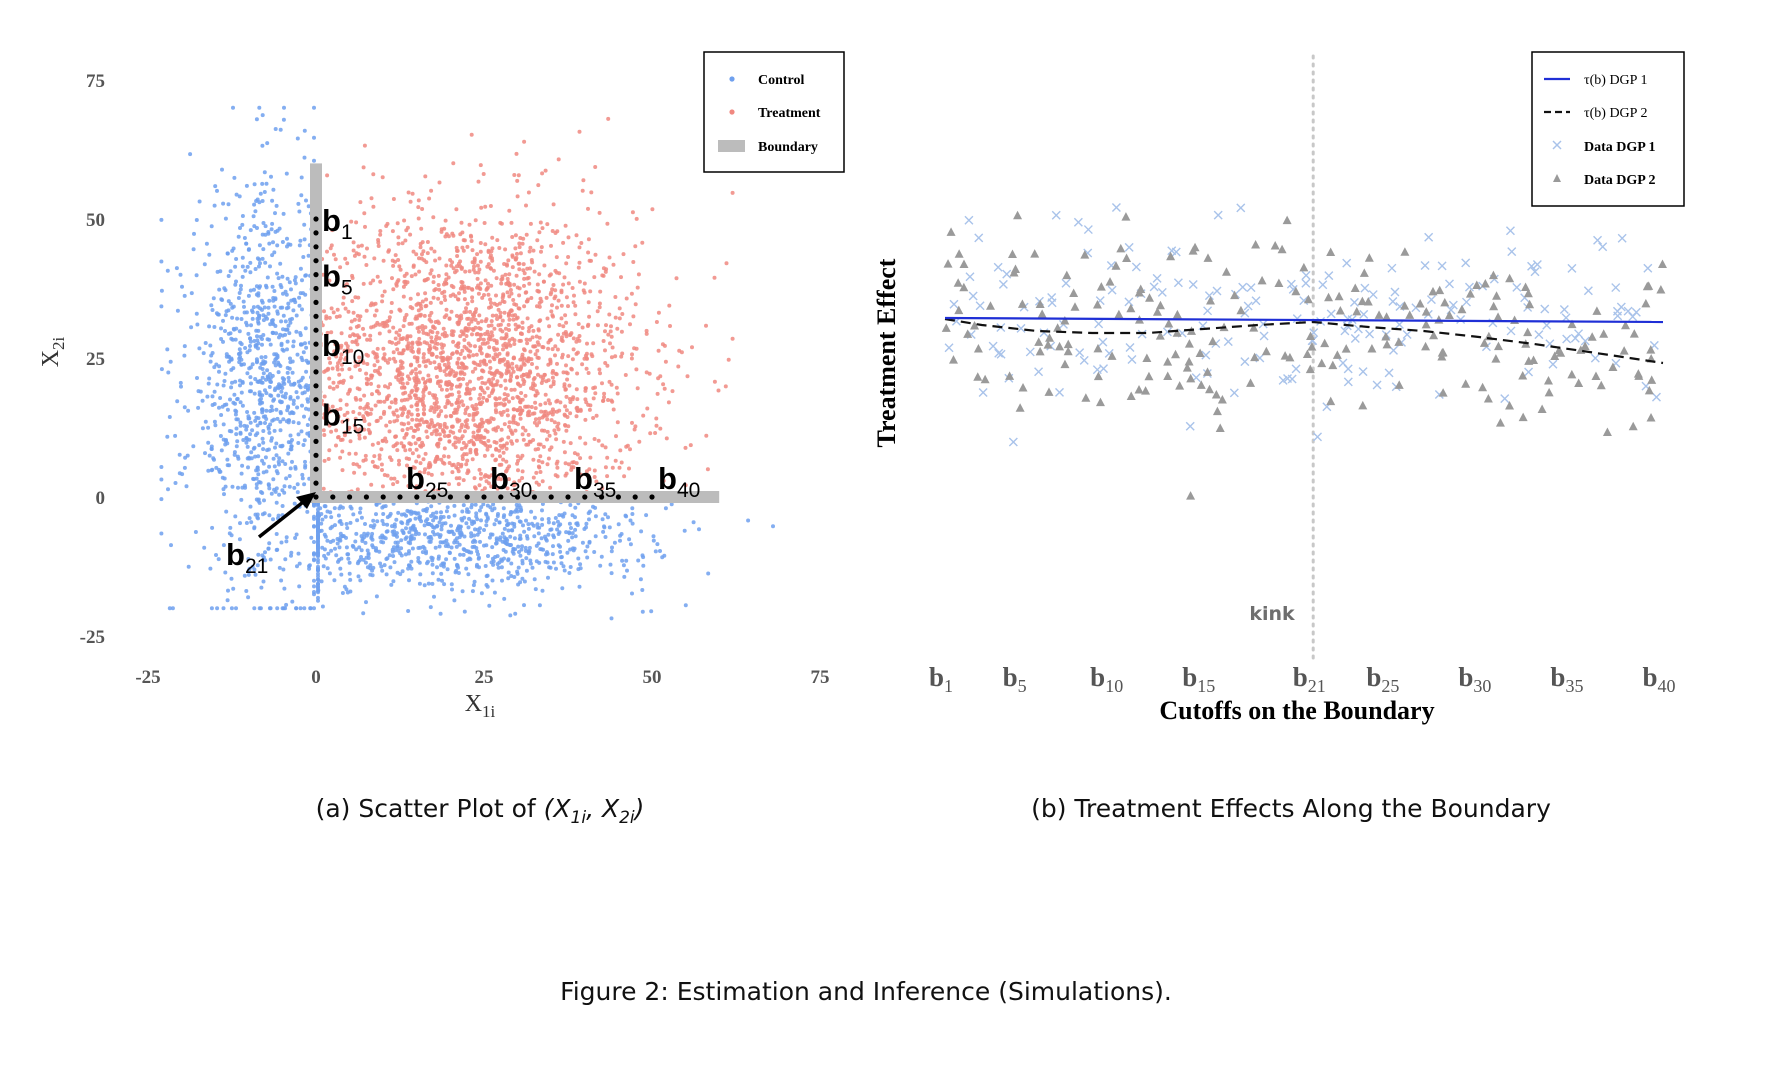  What do you see at coordinates (484, 677) in the screenshot?
I see `x-tick-label: 25` at bounding box center [484, 677].